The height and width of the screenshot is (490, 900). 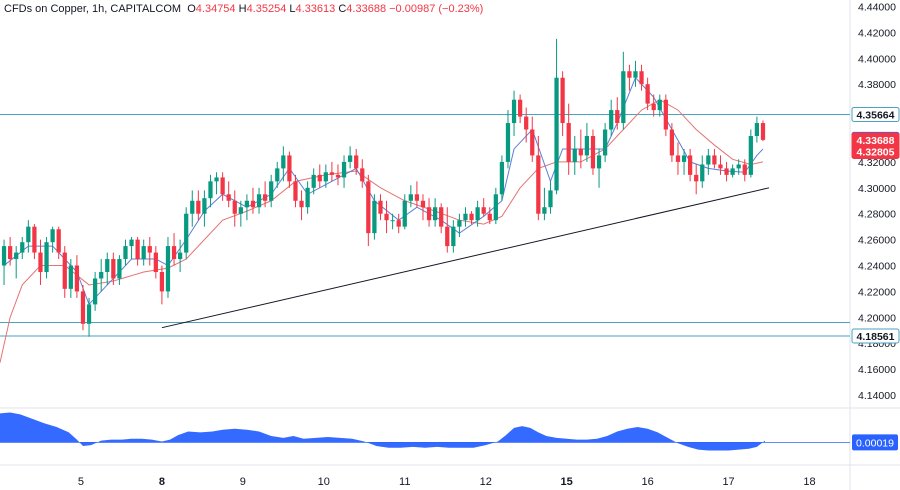 What do you see at coordinates (875, 336) in the screenshot?
I see `price-tag` at bounding box center [875, 336].